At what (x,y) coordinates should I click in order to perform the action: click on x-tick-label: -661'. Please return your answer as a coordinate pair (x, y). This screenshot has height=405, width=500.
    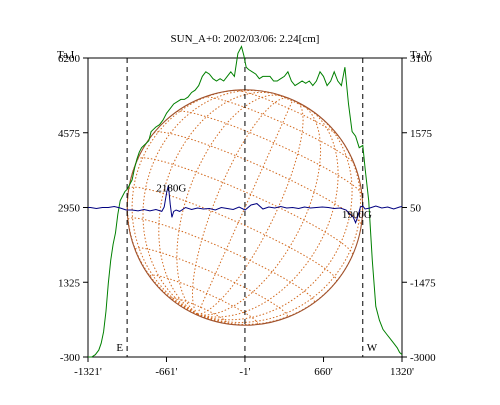
    Looking at the image, I should click on (166, 372).